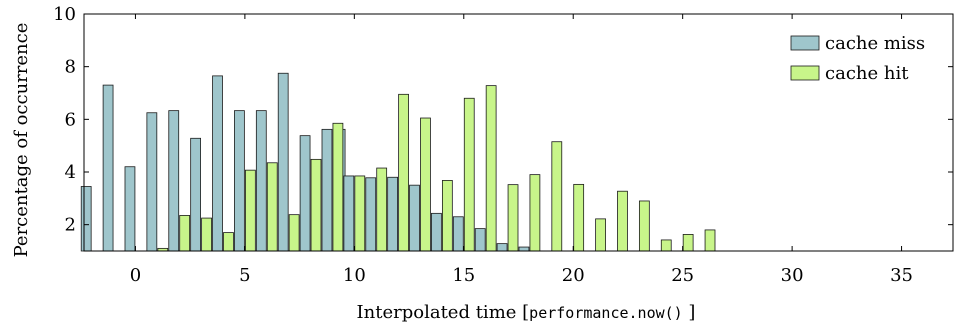 This screenshot has width=965, height=329. What do you see at coordinates (606, 313) in the screenshot?
I see `x-axis-label-code: performance.now()` at bounding box center [606, 313].